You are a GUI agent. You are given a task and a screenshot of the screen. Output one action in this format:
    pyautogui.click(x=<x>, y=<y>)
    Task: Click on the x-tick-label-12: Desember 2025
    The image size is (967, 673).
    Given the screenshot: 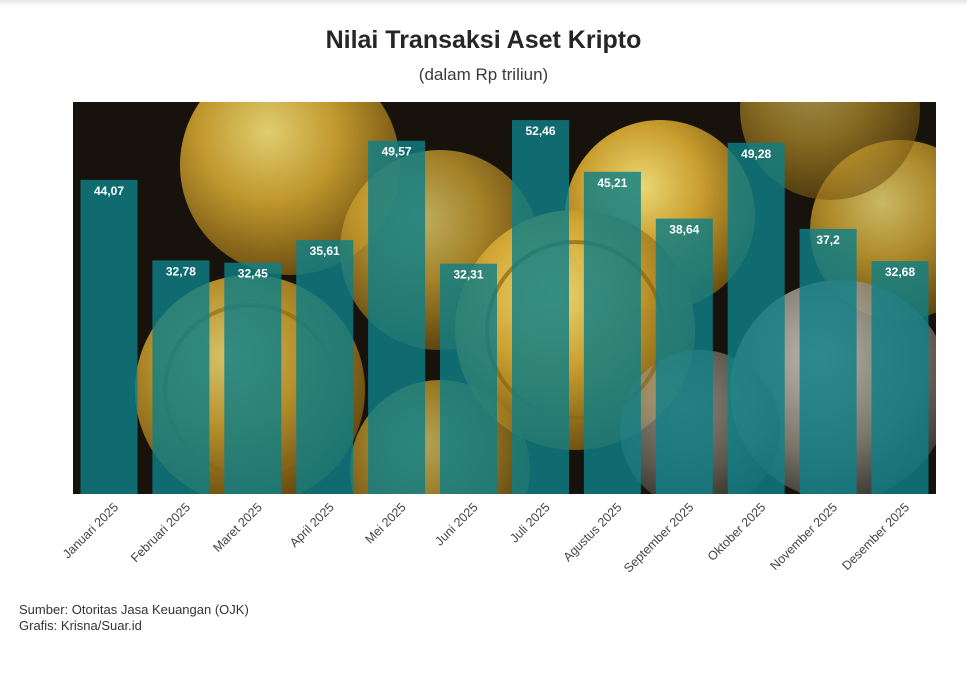 What is the action you would take?
    pyautogui.click(x=875, y=536)
    